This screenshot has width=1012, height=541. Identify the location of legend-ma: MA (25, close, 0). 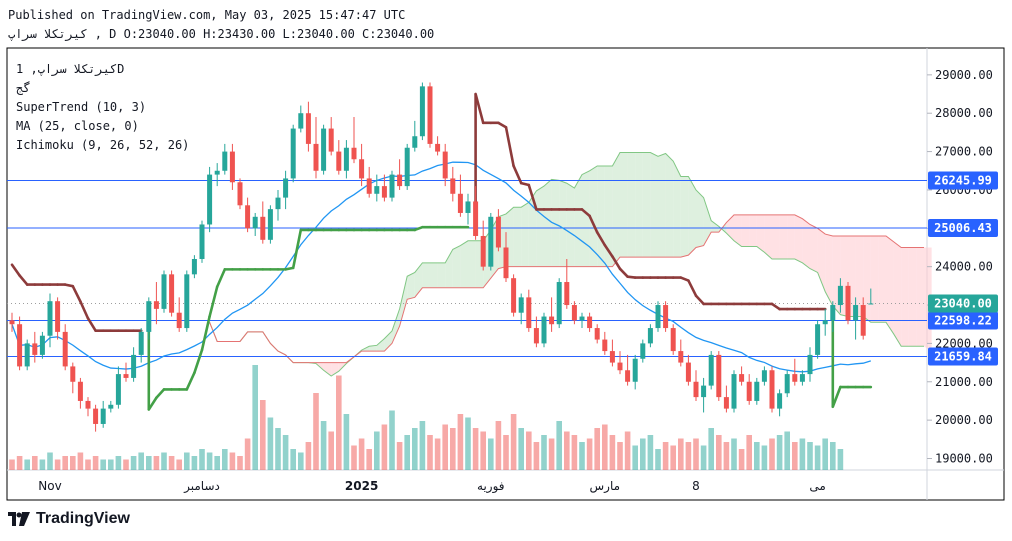
(77, 126).